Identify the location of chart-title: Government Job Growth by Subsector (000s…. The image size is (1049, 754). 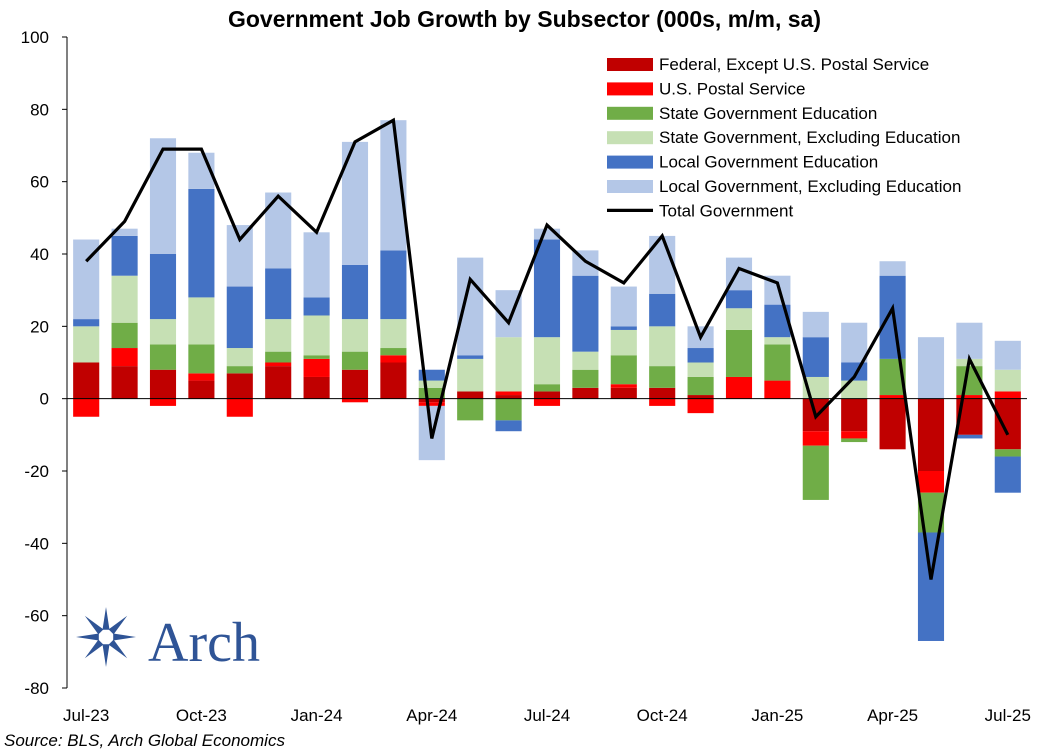
(524, 19).